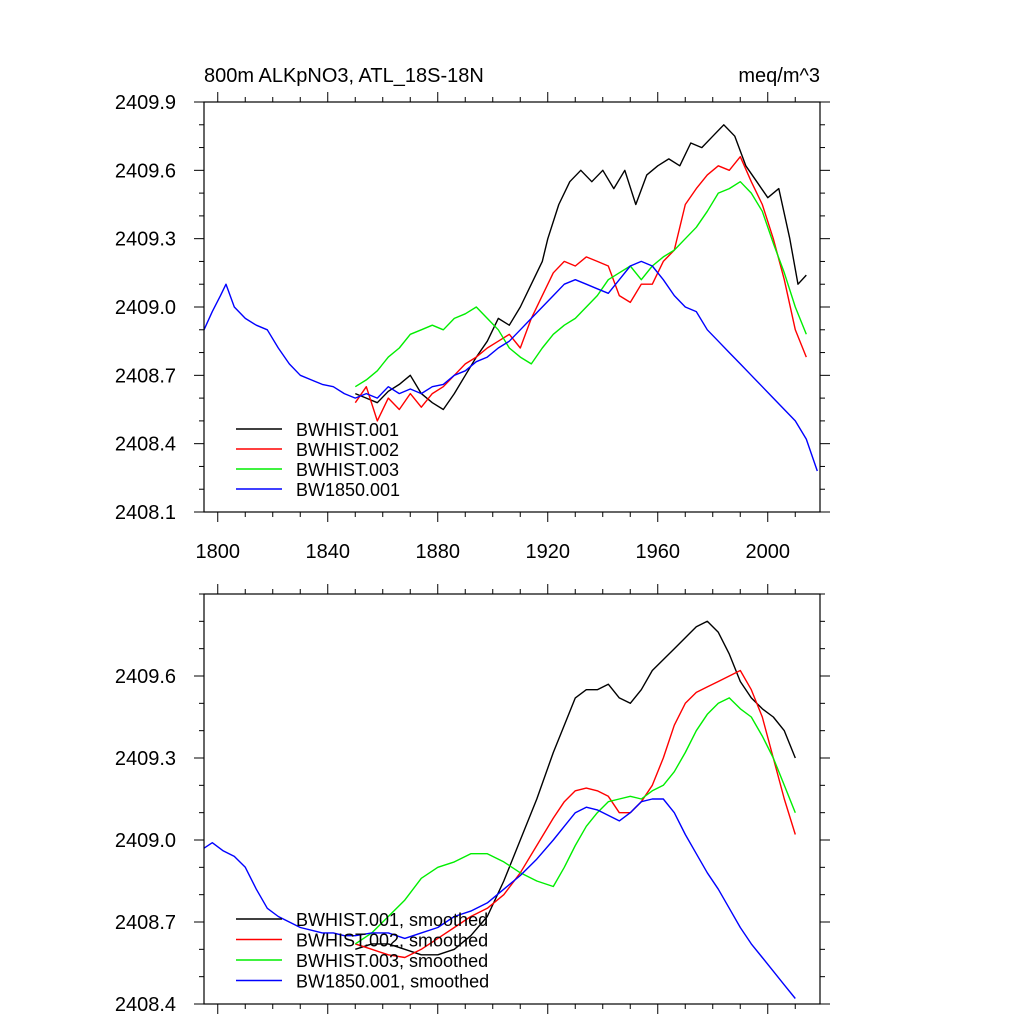 The image size is (1024, 1029). Describe the element at coordinates (344, 76) in the screenshot. I see `chart-title: 800m ALKpNO3, ATL_18S-18N` at that location.